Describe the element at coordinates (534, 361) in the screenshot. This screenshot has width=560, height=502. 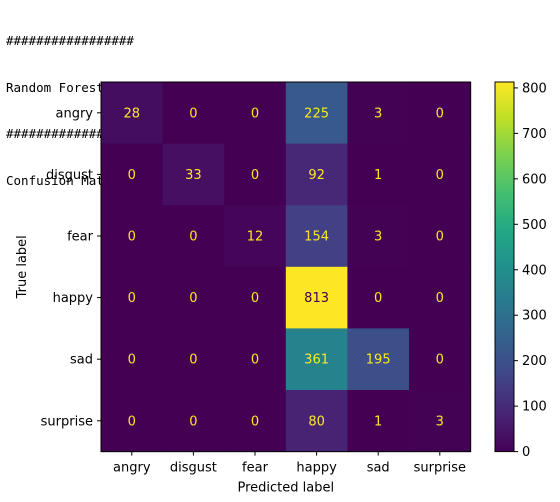
I see `colorbar-tick-label: 200` at that location.